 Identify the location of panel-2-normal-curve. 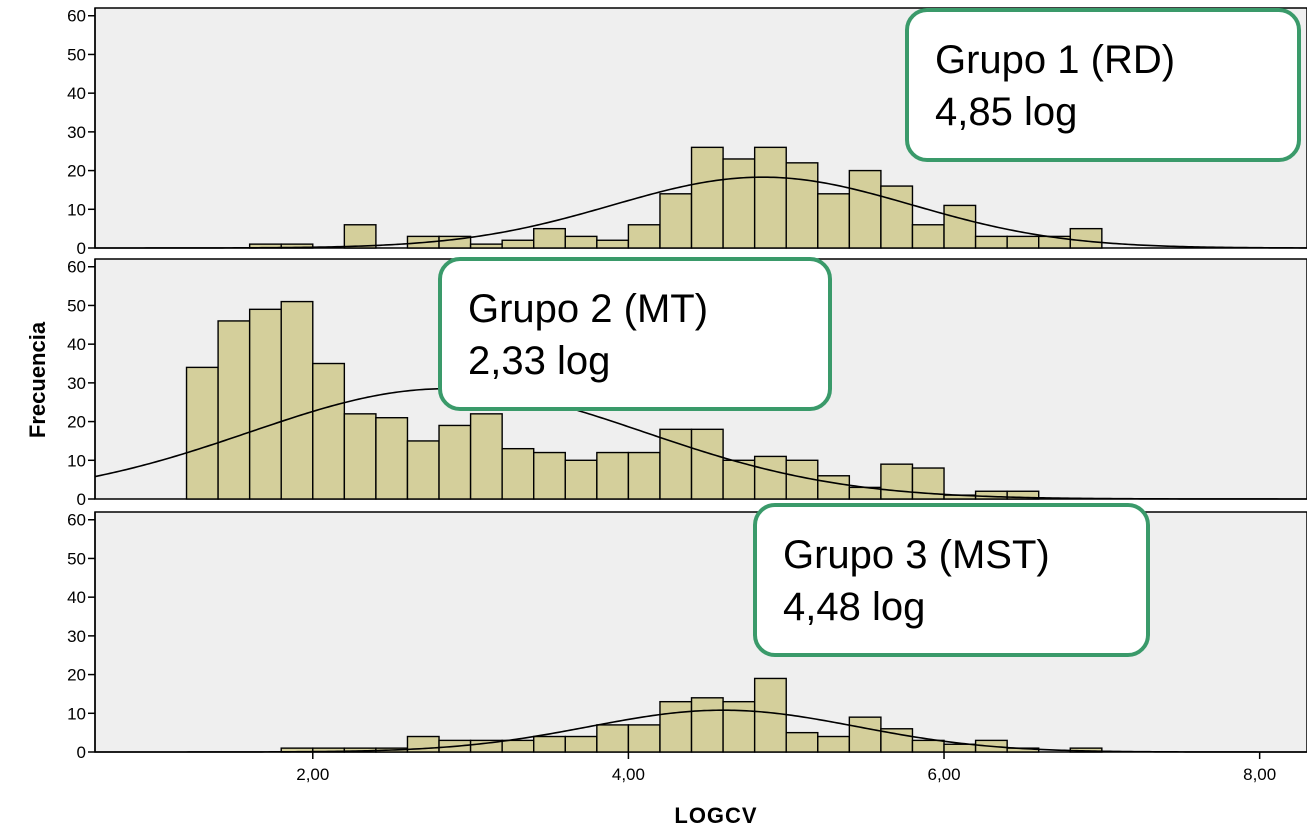
(700, 443).